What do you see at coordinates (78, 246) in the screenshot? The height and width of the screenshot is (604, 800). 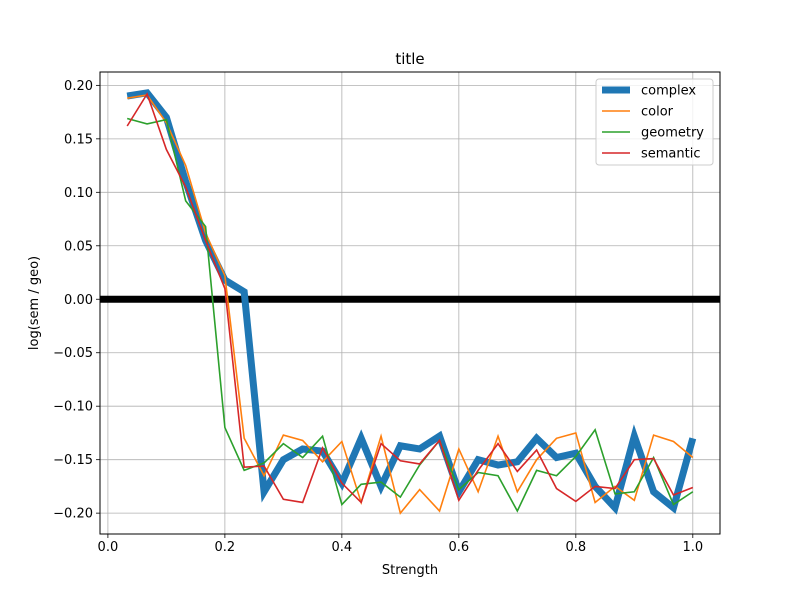 I see `y-tick-label: 0.05` at bounding box center [78, 246].